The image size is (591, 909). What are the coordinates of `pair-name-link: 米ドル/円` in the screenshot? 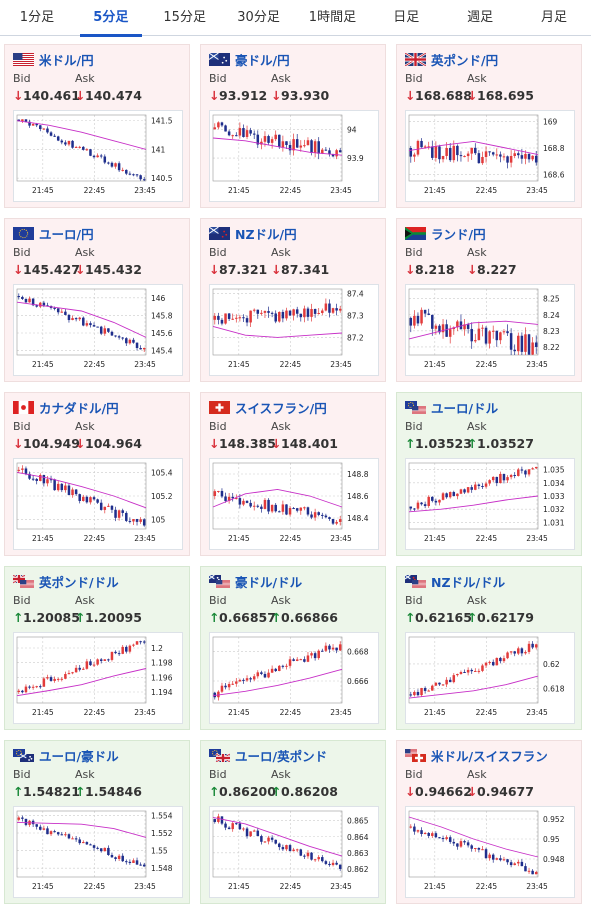 It's located at (66, 60).